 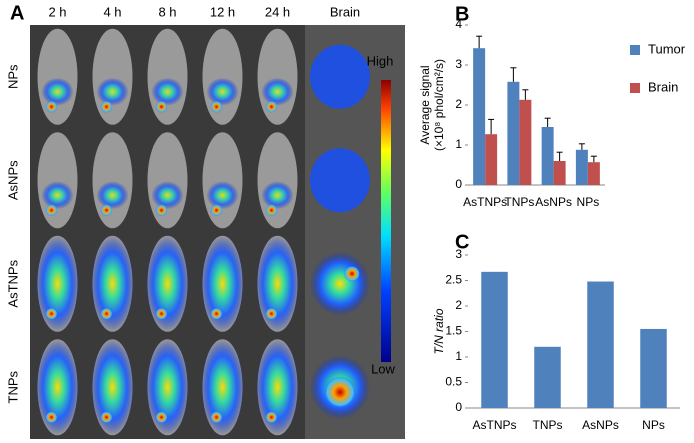 What do you see at coordinates (667, 48) in the screenshot?
I see `legend-label: Tumor` at bounding box center [667, 48].